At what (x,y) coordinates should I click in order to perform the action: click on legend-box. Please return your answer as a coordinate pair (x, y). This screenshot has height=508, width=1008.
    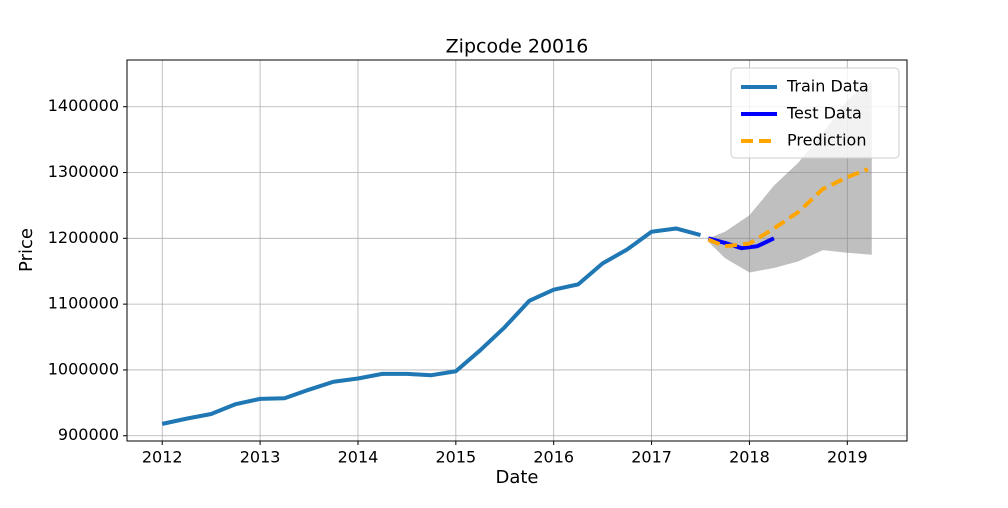
    Looking at the image, I should click on (815, 113).